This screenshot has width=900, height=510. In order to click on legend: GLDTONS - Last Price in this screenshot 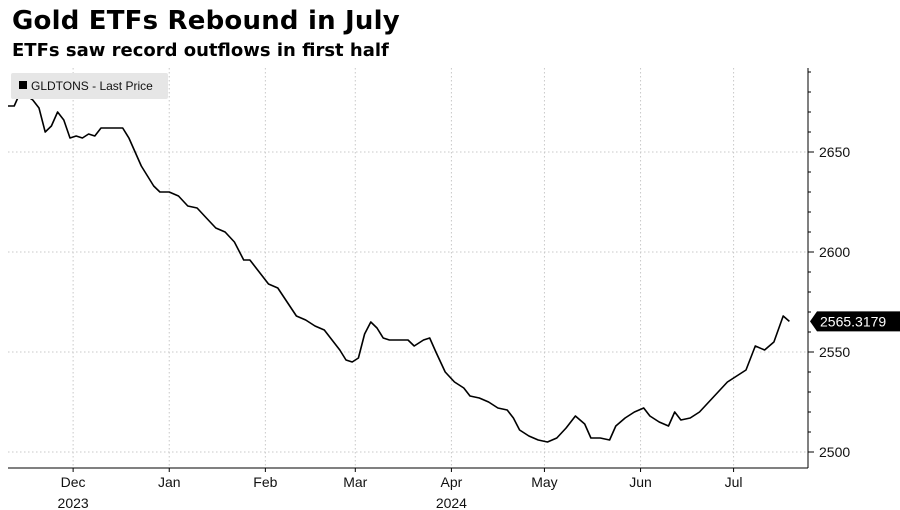, I will do `click(89, 86)`.